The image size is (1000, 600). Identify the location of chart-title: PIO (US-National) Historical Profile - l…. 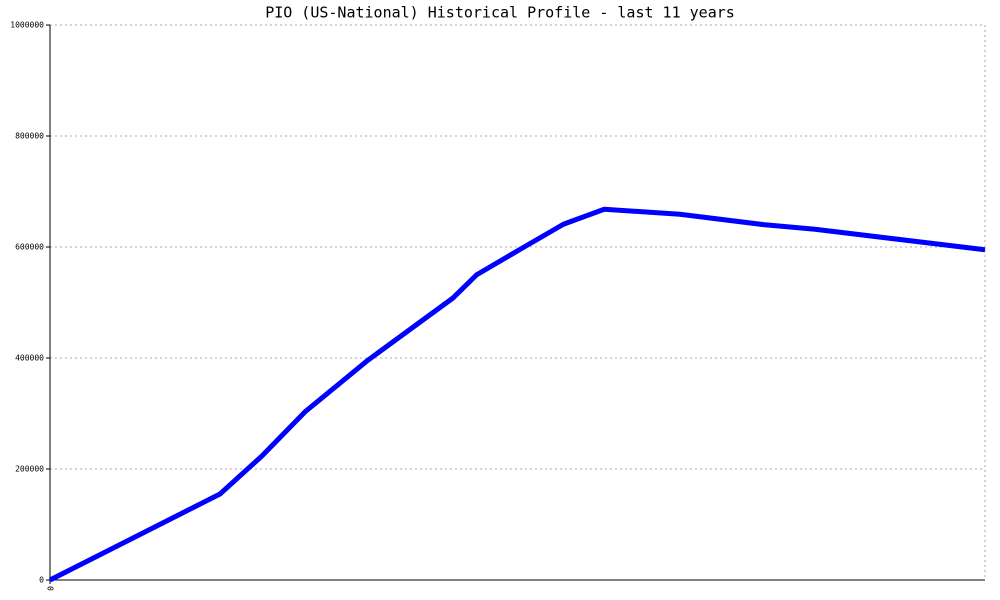
(500, 13).